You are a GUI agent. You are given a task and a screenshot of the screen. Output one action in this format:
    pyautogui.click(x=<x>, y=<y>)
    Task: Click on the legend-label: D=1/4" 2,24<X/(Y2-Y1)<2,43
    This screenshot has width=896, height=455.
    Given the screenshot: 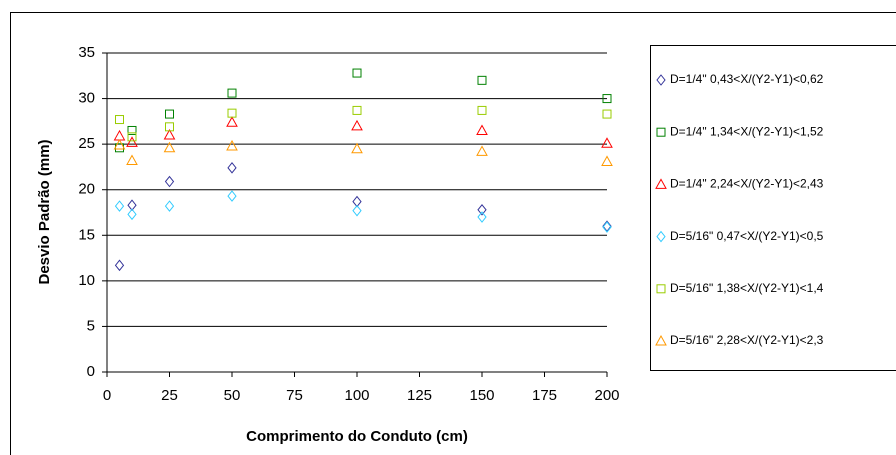 What is the action you would take?
    pyautogui.click(x=747, y=184)
    